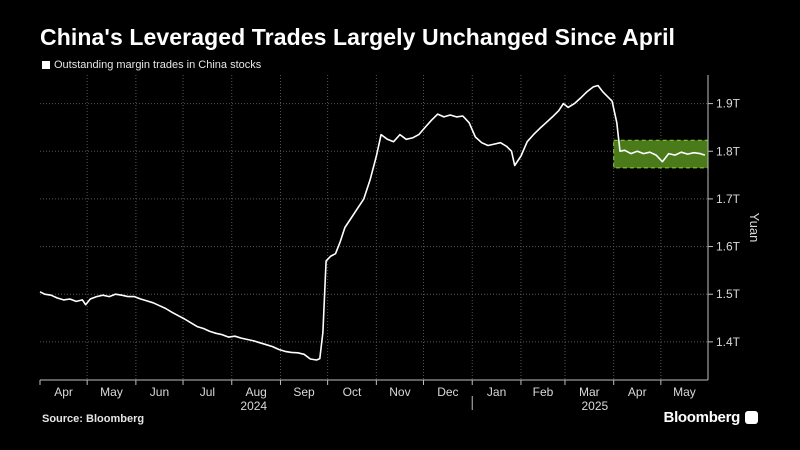 The height and width of the screenshot is (450, 800). Describe the element at coordinates (46, 65) in the screenshot. I see `legend-swatch` at that location.